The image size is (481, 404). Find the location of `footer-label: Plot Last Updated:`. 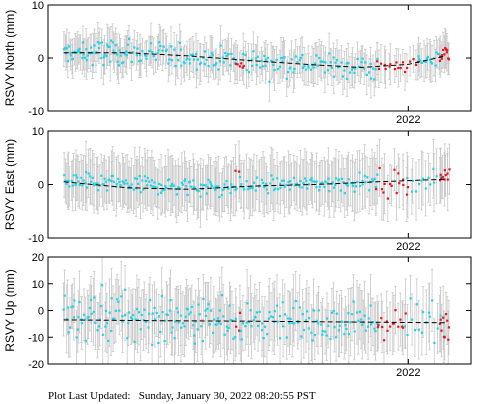

footer-label: Plot Last Updated: is located at coordinates (89, 396).